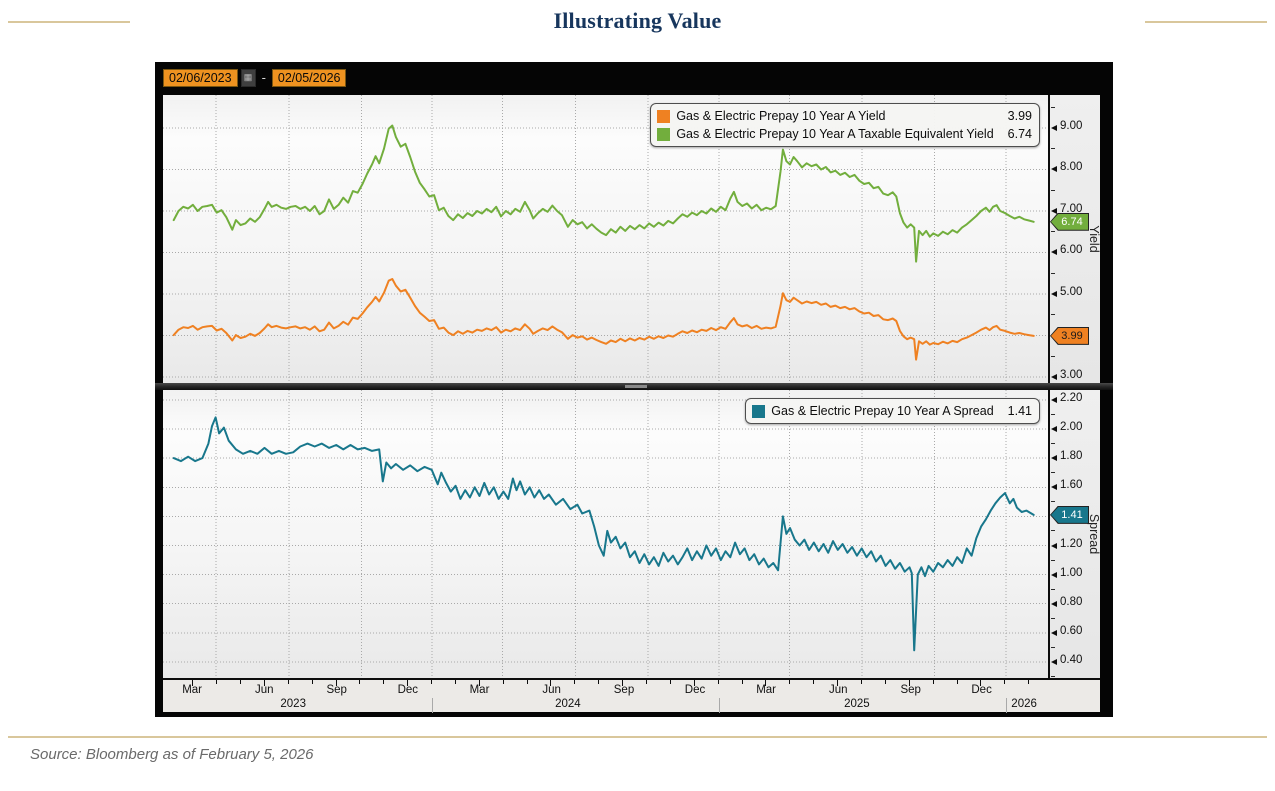  Describe the element at coordinates (1071, 601) in the screenshot. I see `spread-ytick-label: 0.80` at that location.